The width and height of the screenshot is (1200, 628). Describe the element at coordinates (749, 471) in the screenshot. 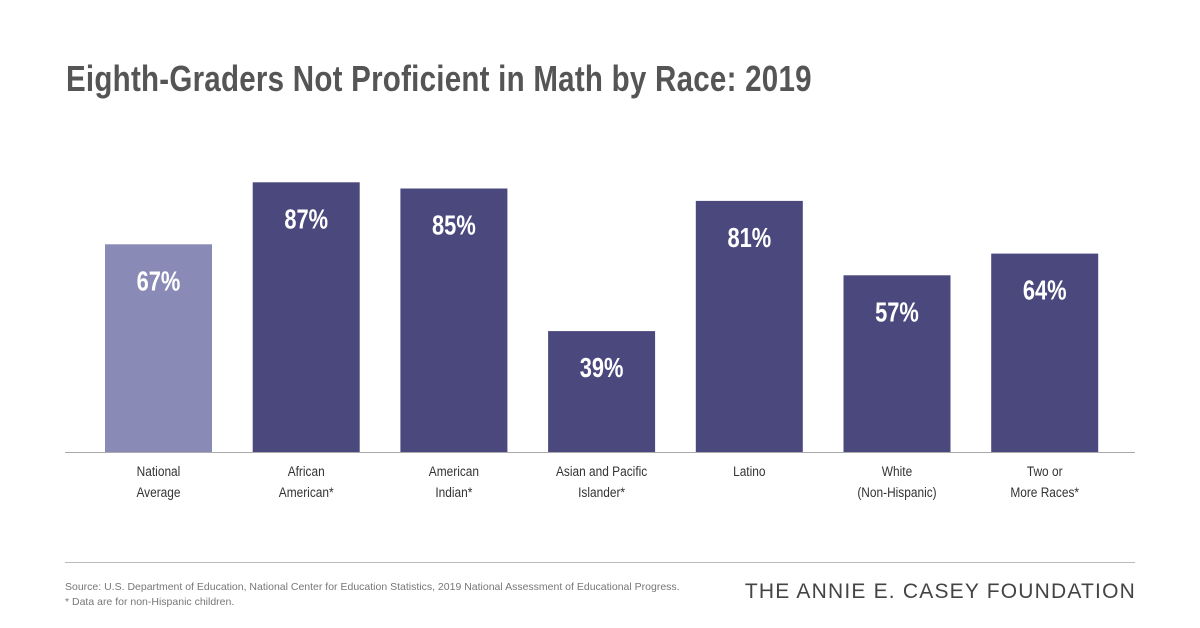

I see `category-label: Latino` at that location.